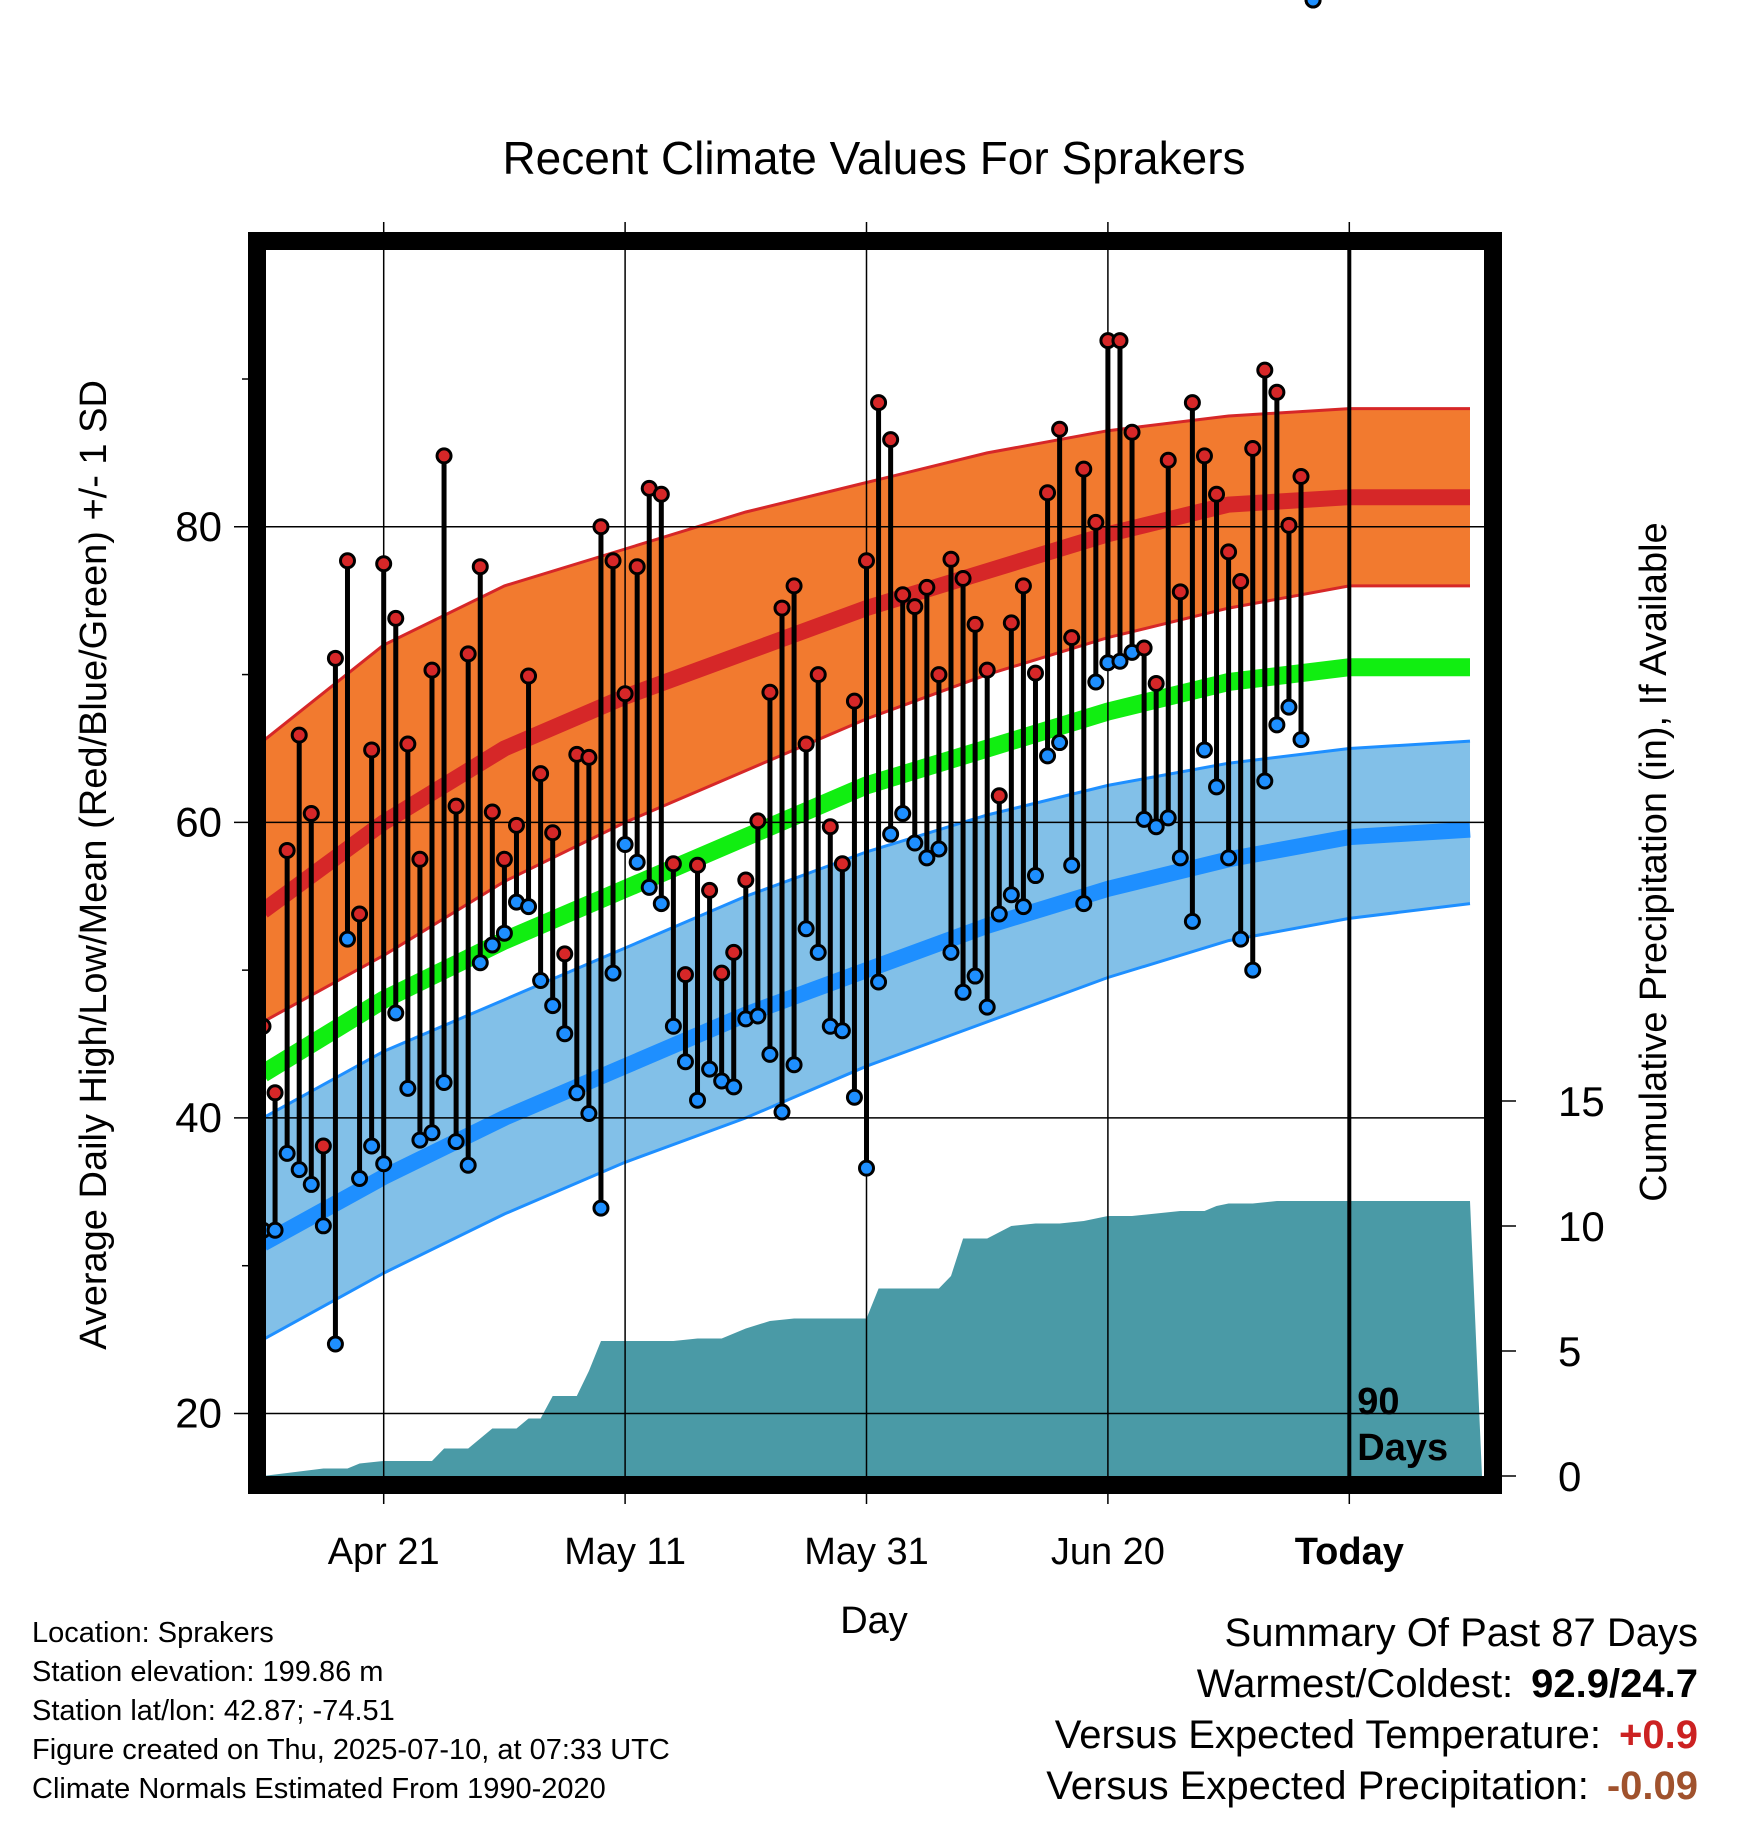  Describe the element at coordinates (1355, 1684) in the screenshot. I see `warmest-coldest-label: Warmest/Coldest:` at that location.